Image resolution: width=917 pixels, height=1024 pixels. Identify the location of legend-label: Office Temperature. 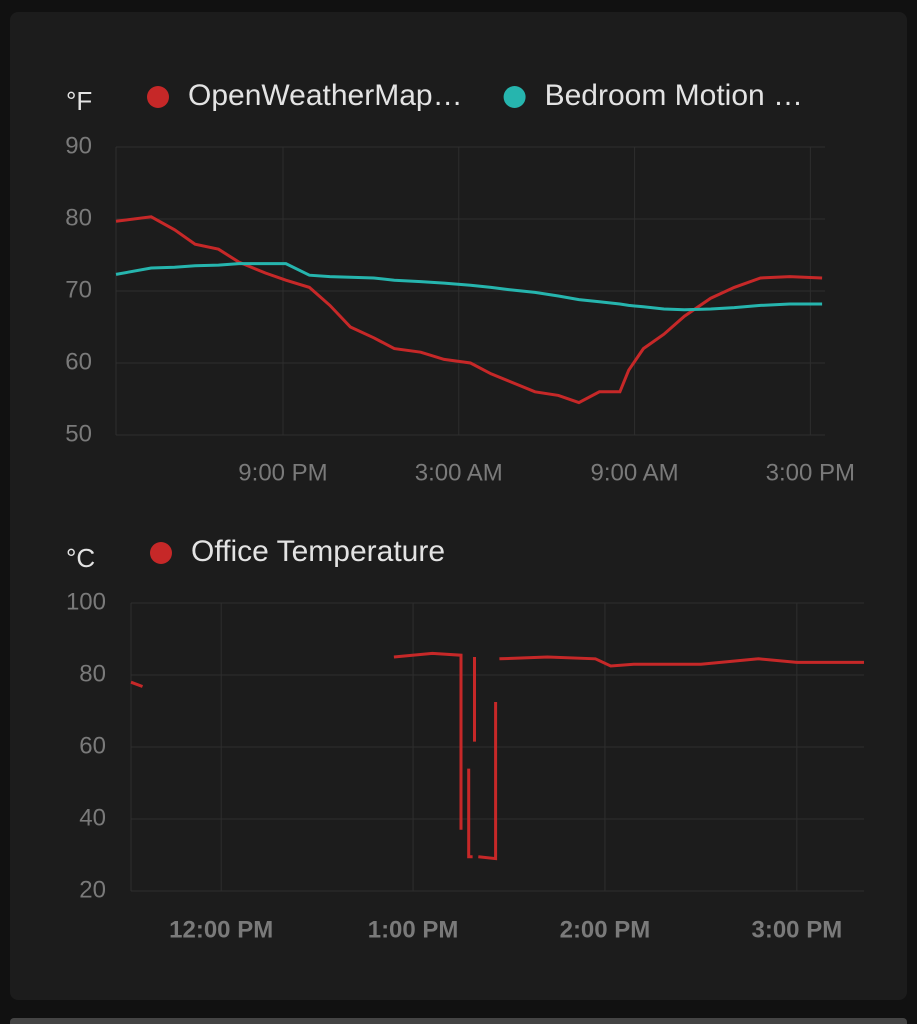
(318, 551).